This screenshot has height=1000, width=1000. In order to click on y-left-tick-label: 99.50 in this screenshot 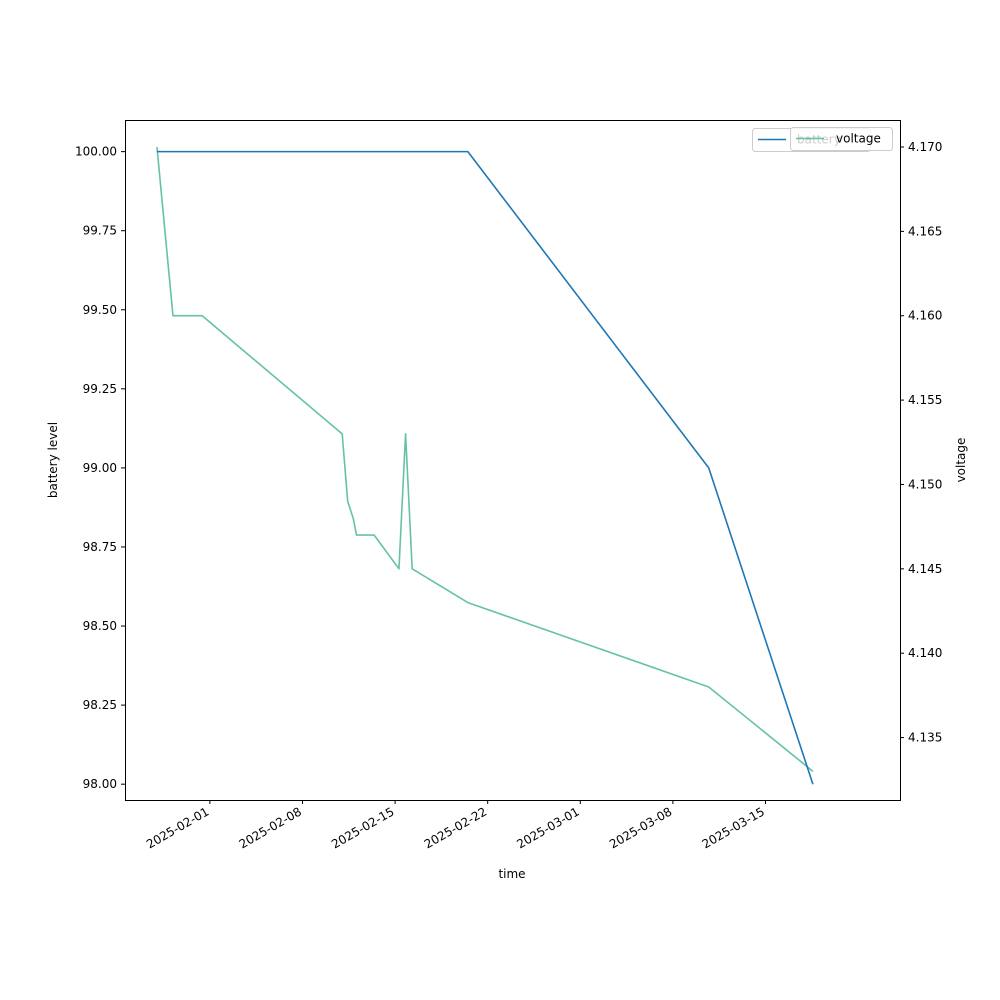, I will do `click(100, 310)`.